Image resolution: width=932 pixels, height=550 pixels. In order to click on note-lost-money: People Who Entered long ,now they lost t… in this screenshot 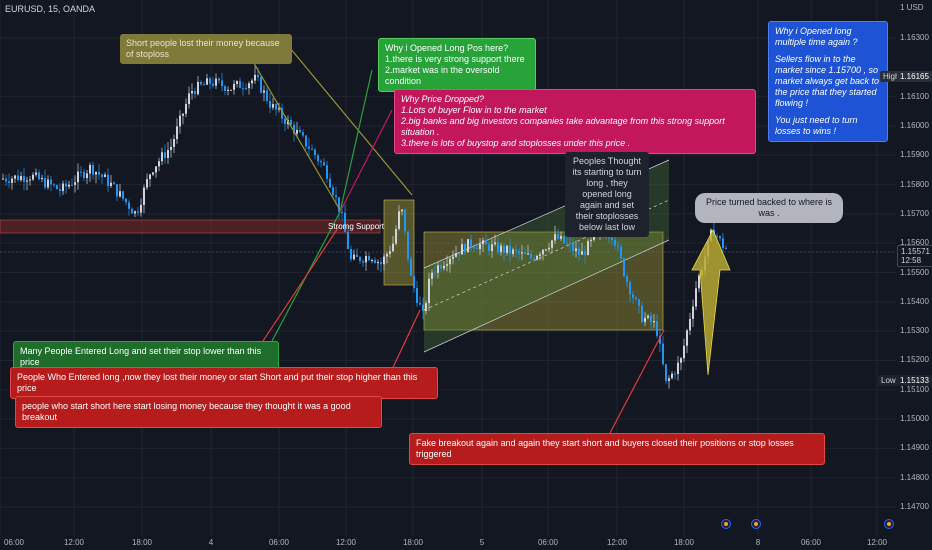, I will do `click(224, 383)`.